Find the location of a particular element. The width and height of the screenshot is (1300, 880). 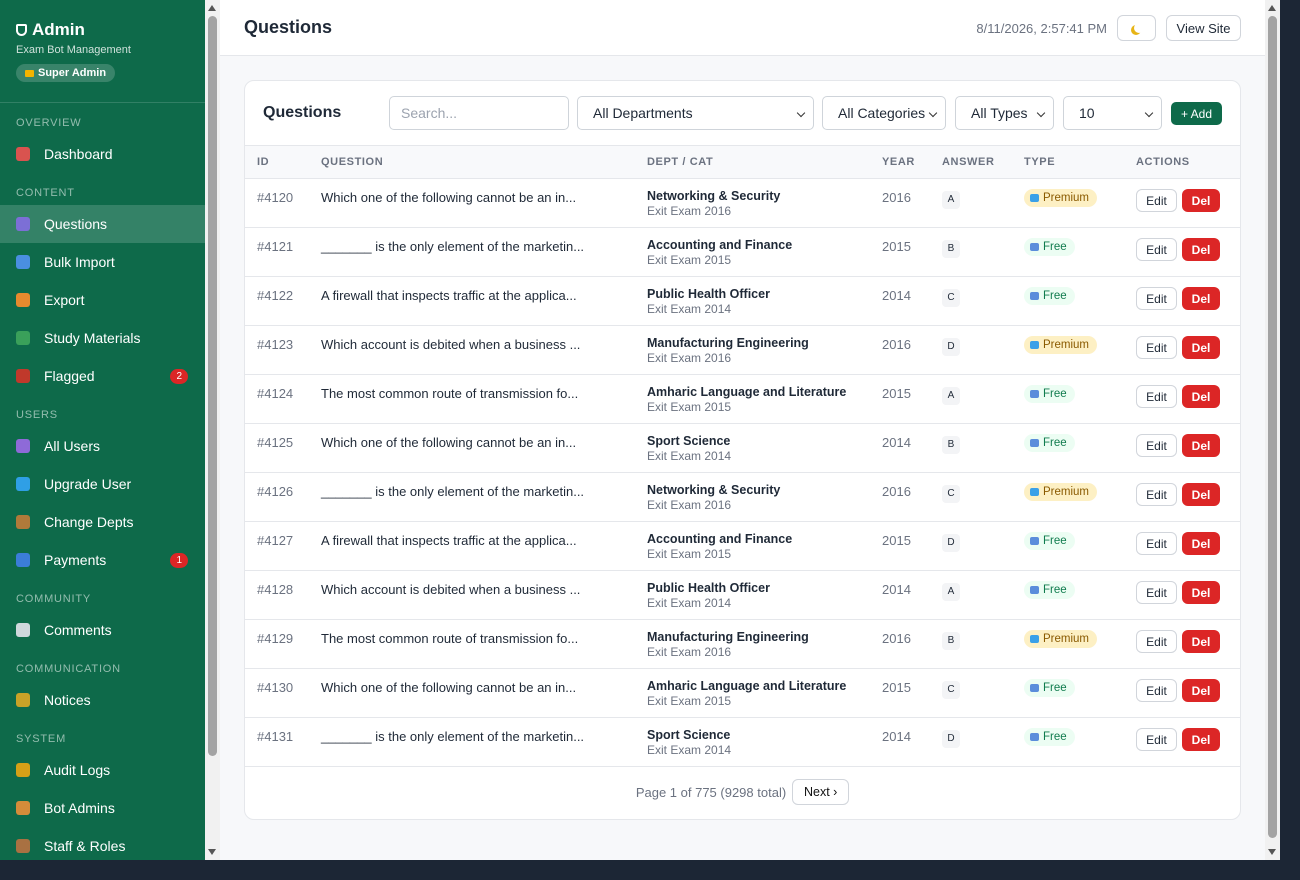

nav-label: Payments is located at coordinates (75, 560).